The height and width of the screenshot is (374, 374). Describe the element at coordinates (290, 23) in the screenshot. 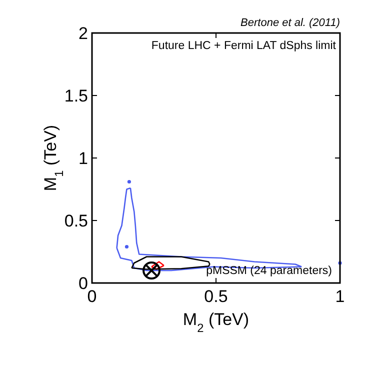

I see `text: Bertone et al. (2011)` at that location.